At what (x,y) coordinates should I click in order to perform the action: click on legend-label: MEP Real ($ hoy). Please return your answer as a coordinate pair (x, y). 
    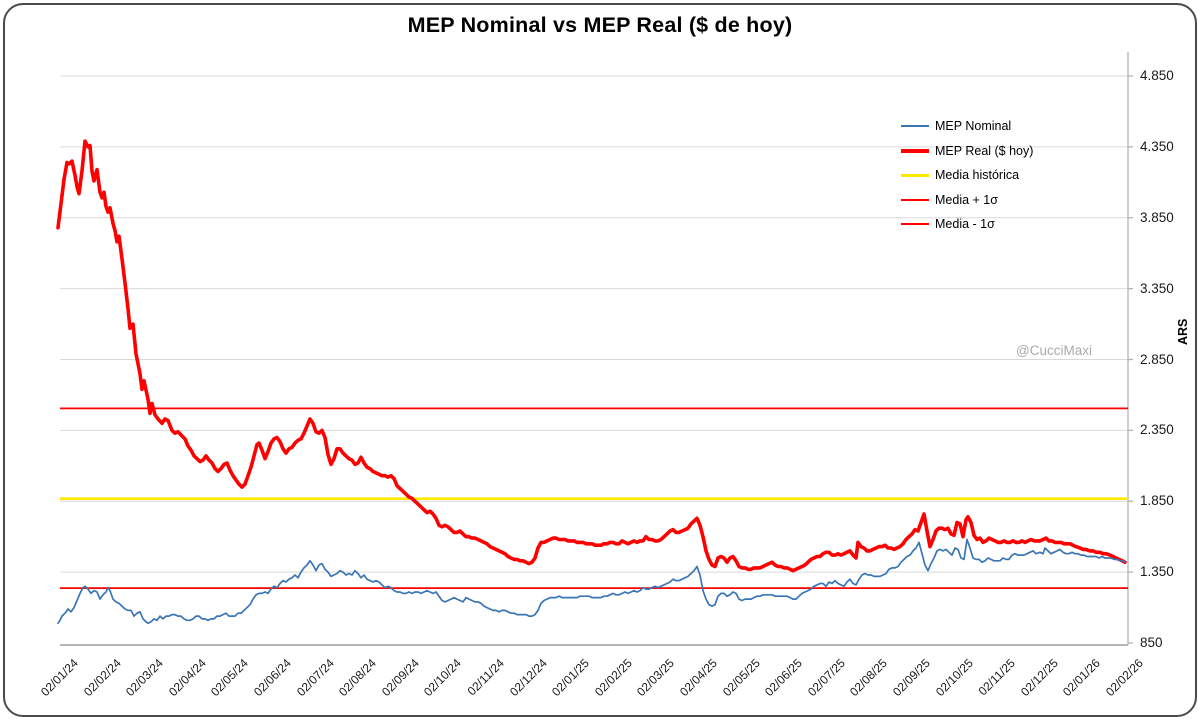
    Looking at the image, I should click on (984, 150).